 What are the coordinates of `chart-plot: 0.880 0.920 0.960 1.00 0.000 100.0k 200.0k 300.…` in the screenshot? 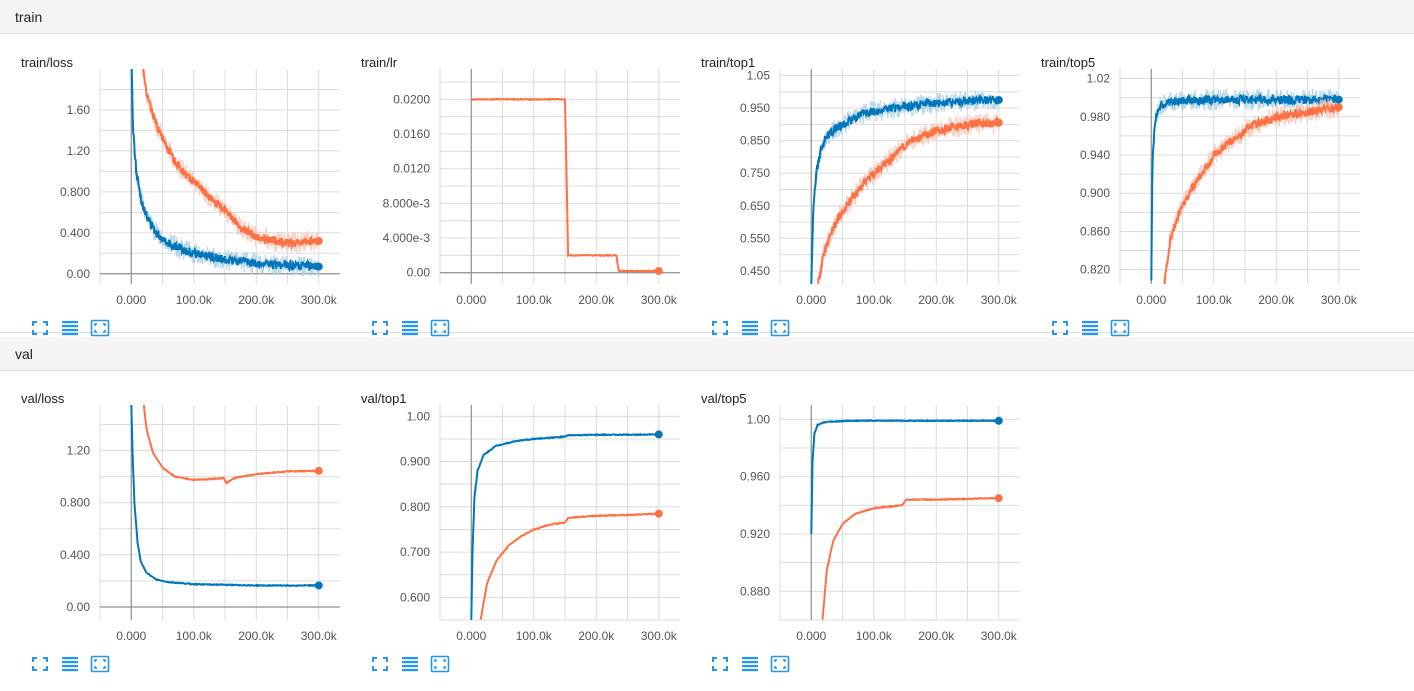 It's located at (850, 525).